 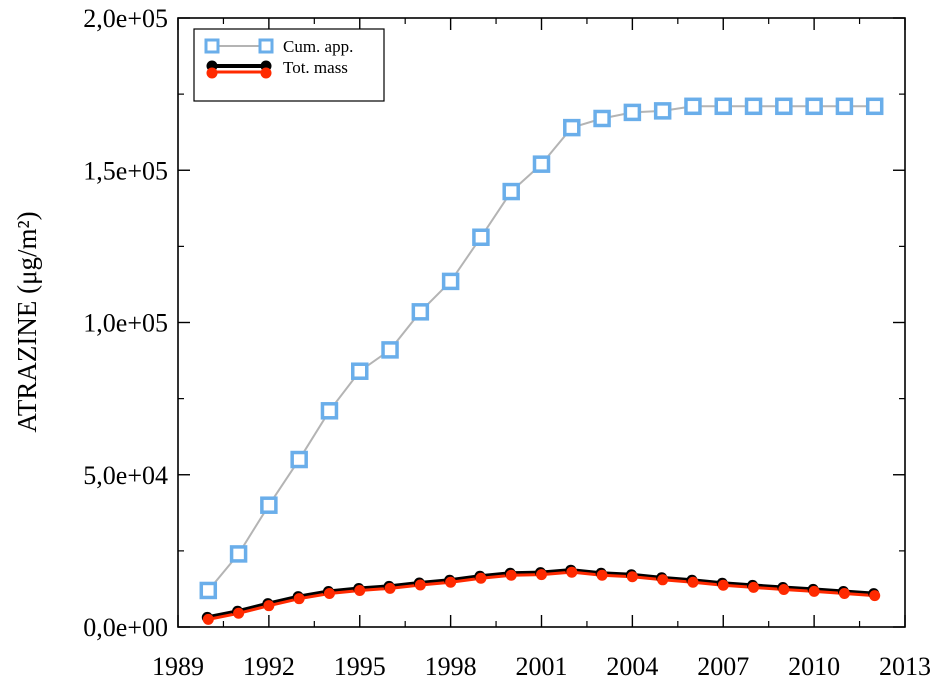 I want to click on x-tick-label: 1989, so click(x=178, y=666).